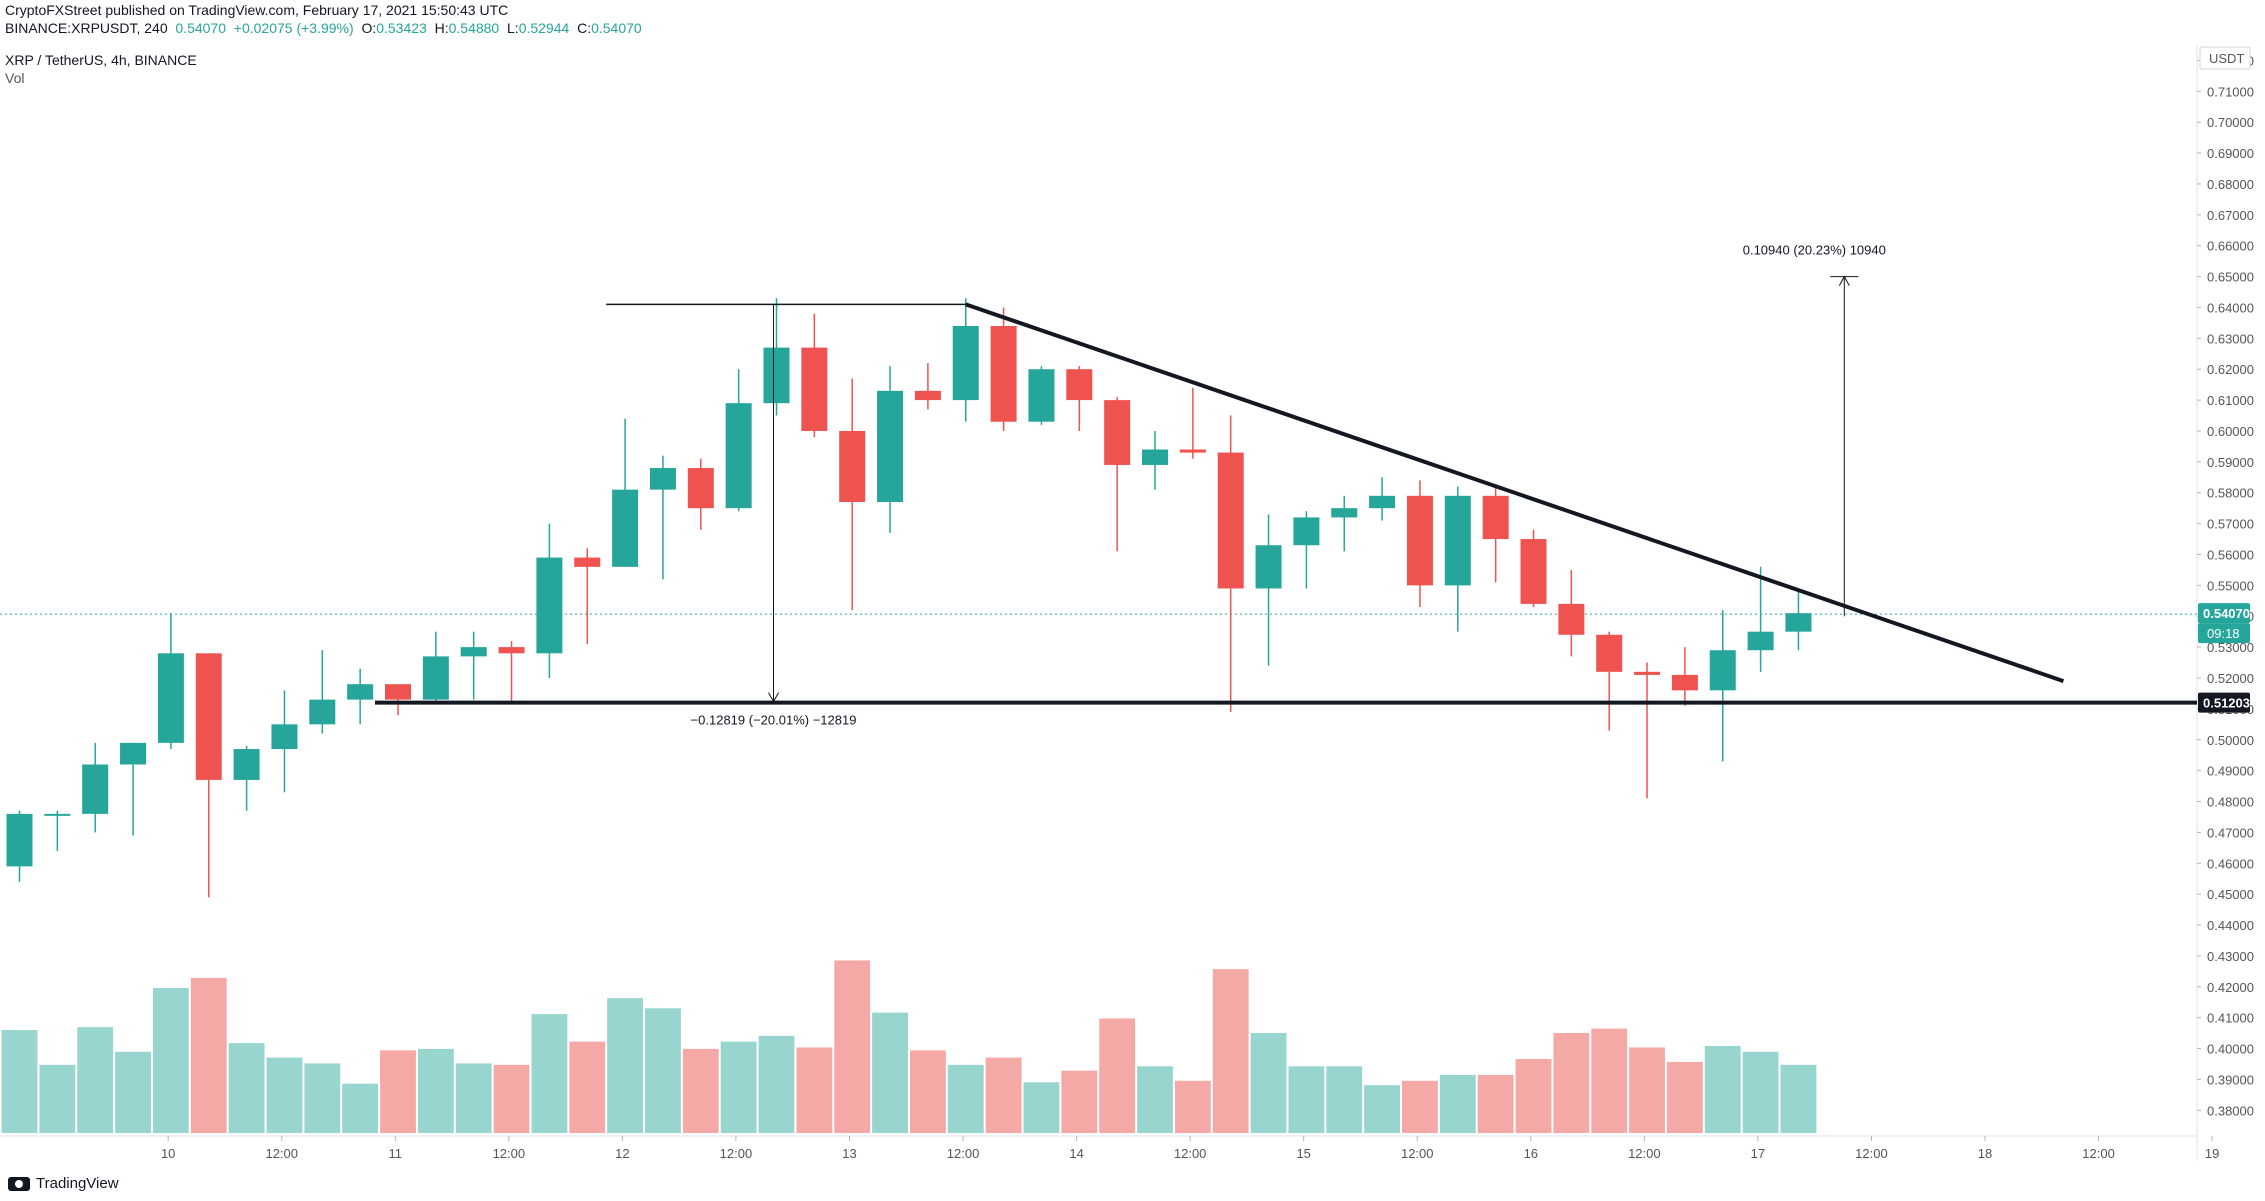 The height and width of the screenshot is (1201, 2265). I want to click on support-price-tag-label: 0.51203, so click(2226, 703).